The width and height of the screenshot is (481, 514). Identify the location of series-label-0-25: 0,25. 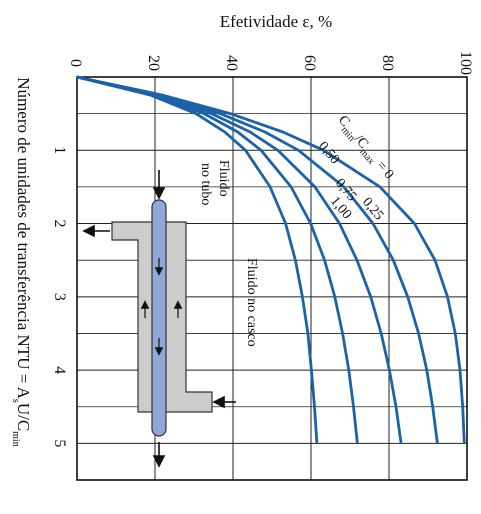
(372, 209).